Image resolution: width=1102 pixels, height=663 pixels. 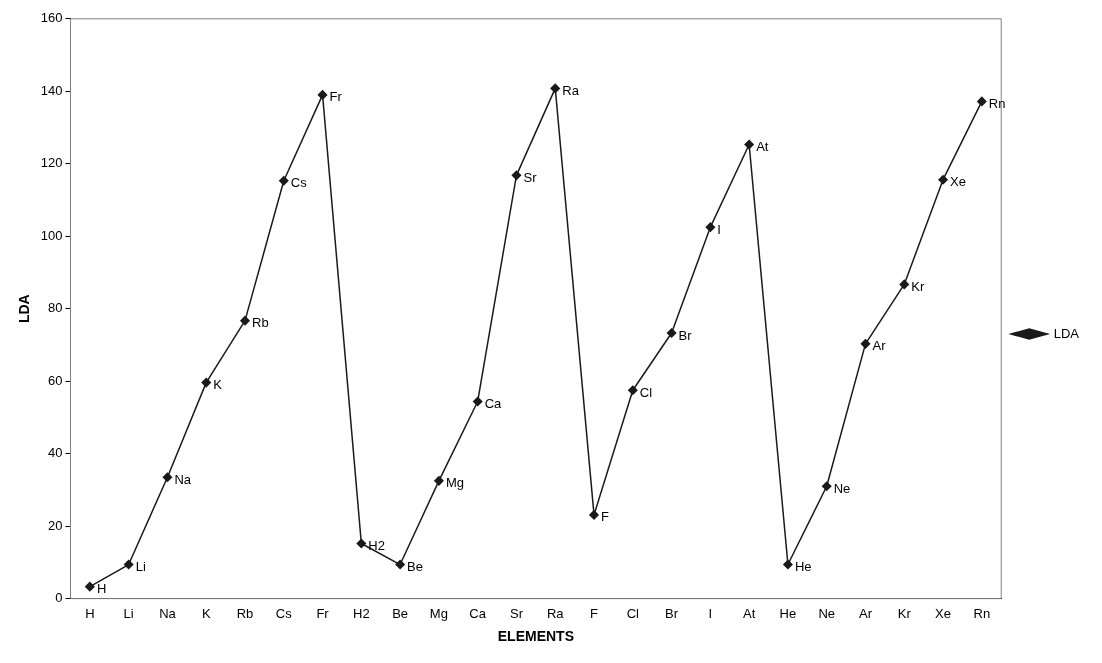 I want to click on annotation: Ca, so click(x=493, y=404).